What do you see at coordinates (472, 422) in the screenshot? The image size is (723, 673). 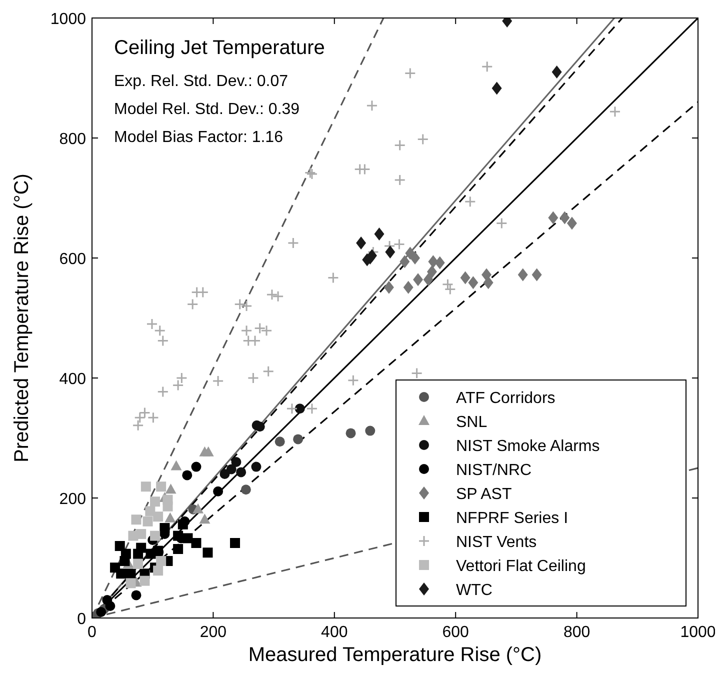 I see `legend-label: SNL` at bounding box center [472, 422].